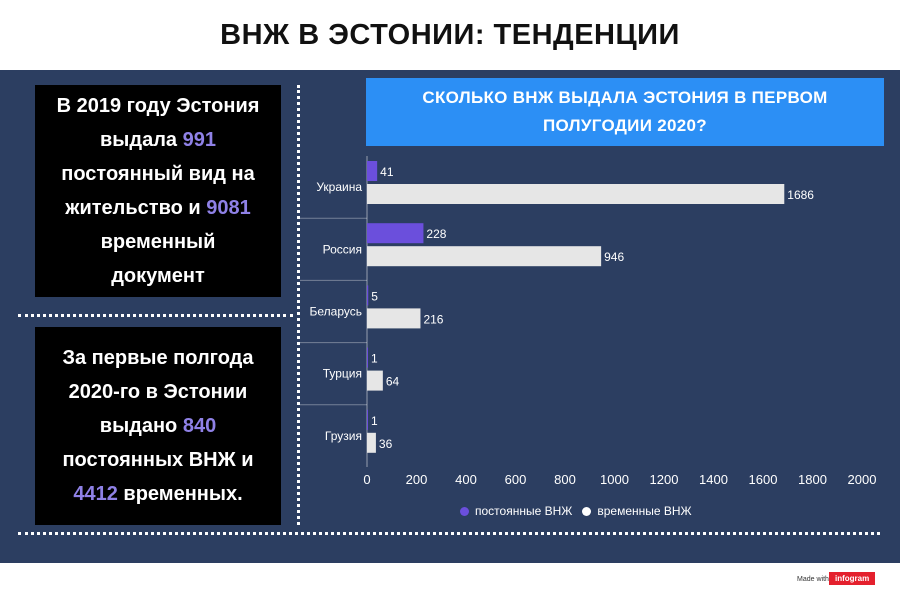 The height and width of the screenshot is (600, 900). I want to click on data-label: 216, so click(433, 319).